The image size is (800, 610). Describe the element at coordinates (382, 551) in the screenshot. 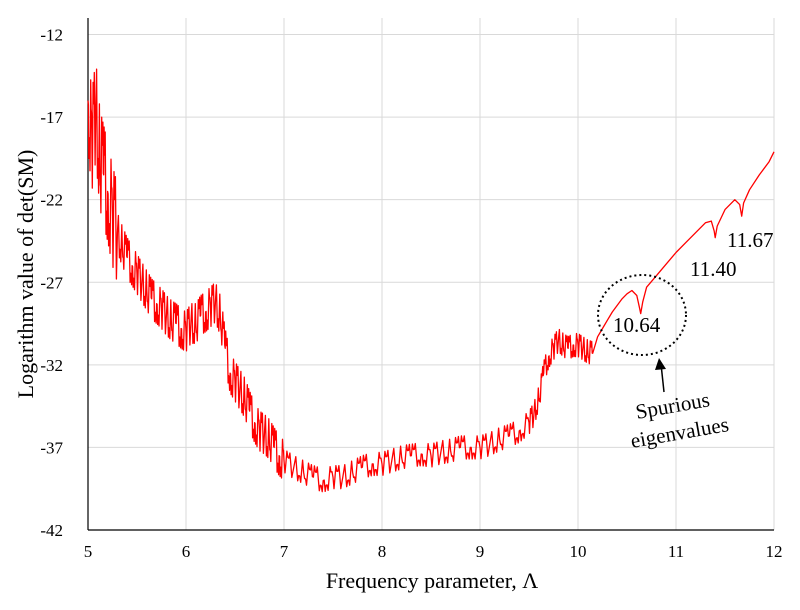

I see `x-tick-label: 8` at that location.